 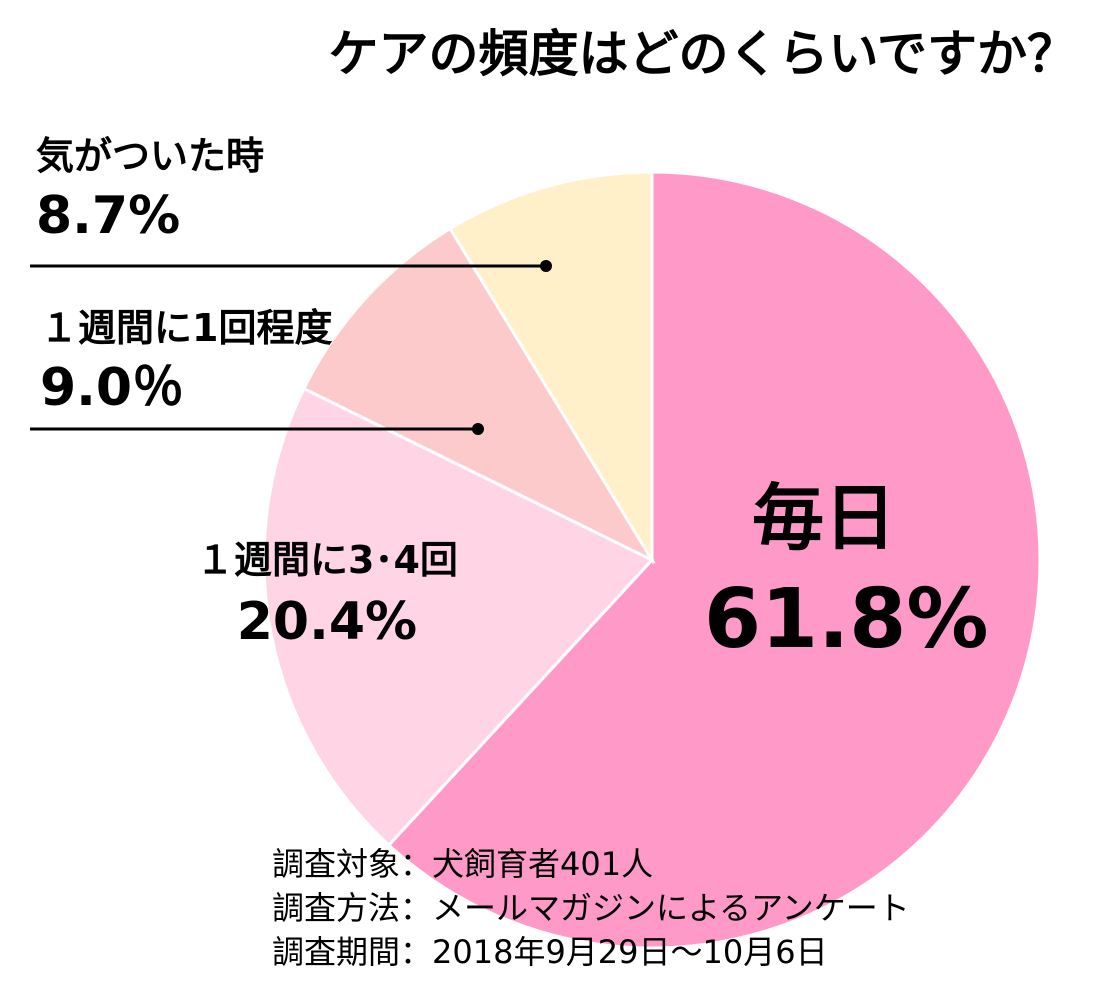 What do you see at coordinates (150, 156) in the screenshot?
I see `label-when-noticed-category: 気がついた時` at bounding box center [150, 156].